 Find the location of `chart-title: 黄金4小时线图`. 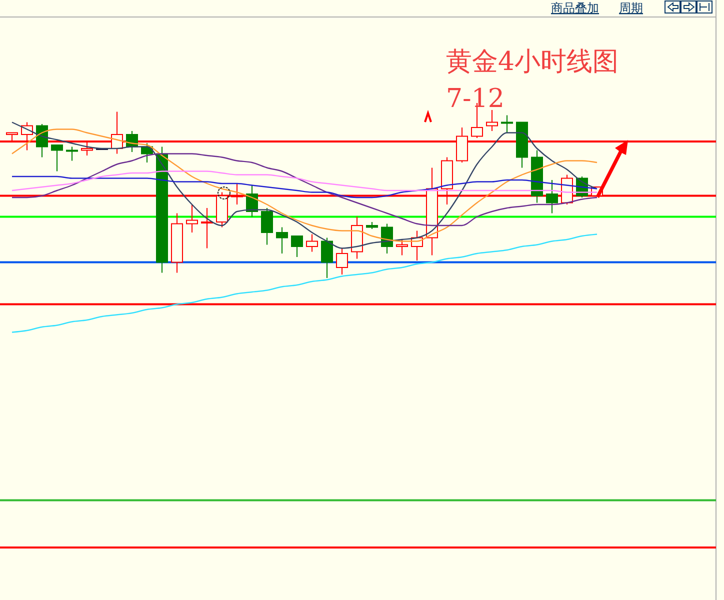

chart-title: 黄金4小时线图 is located at coordinates (532, 62).